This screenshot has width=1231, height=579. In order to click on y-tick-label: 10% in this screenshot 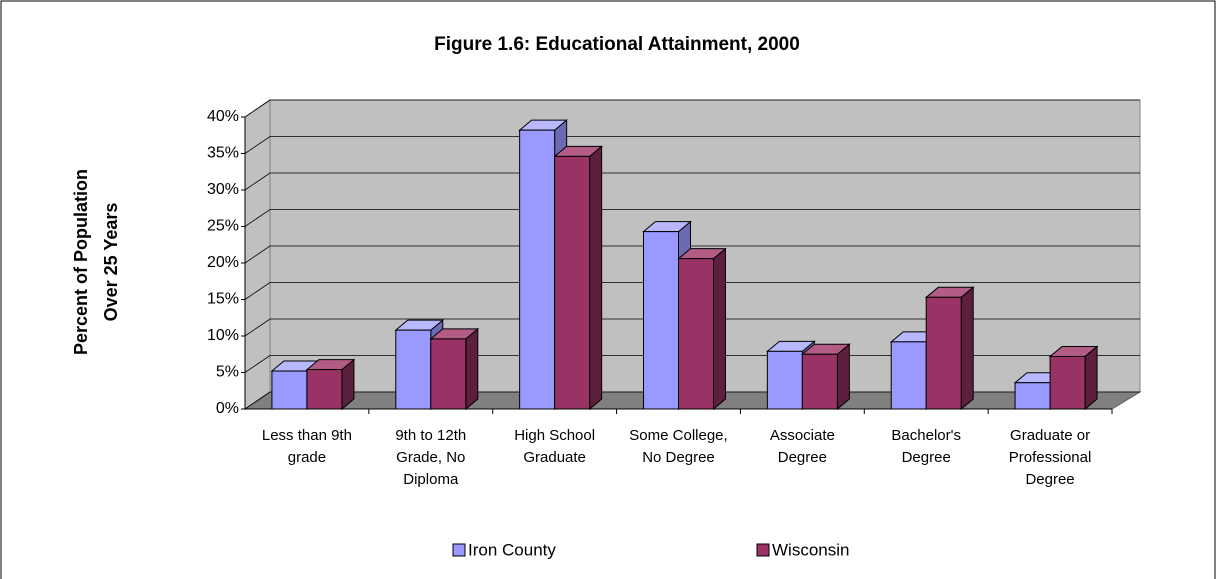, I will do `click(223, 335)`.